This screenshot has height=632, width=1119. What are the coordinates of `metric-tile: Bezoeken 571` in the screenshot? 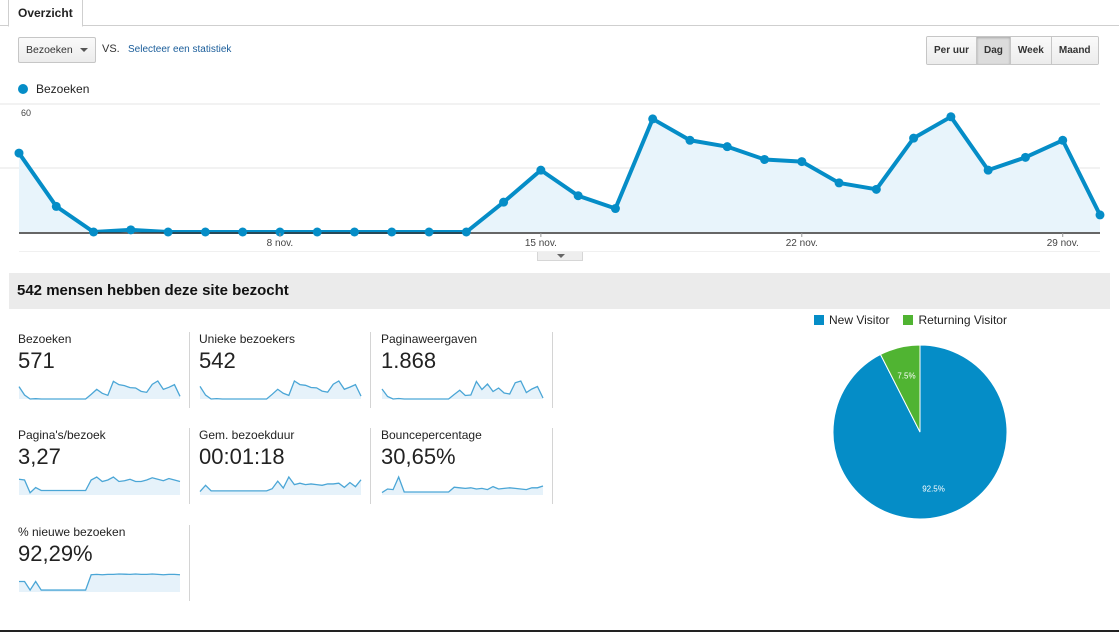 It's located at (104, 370).